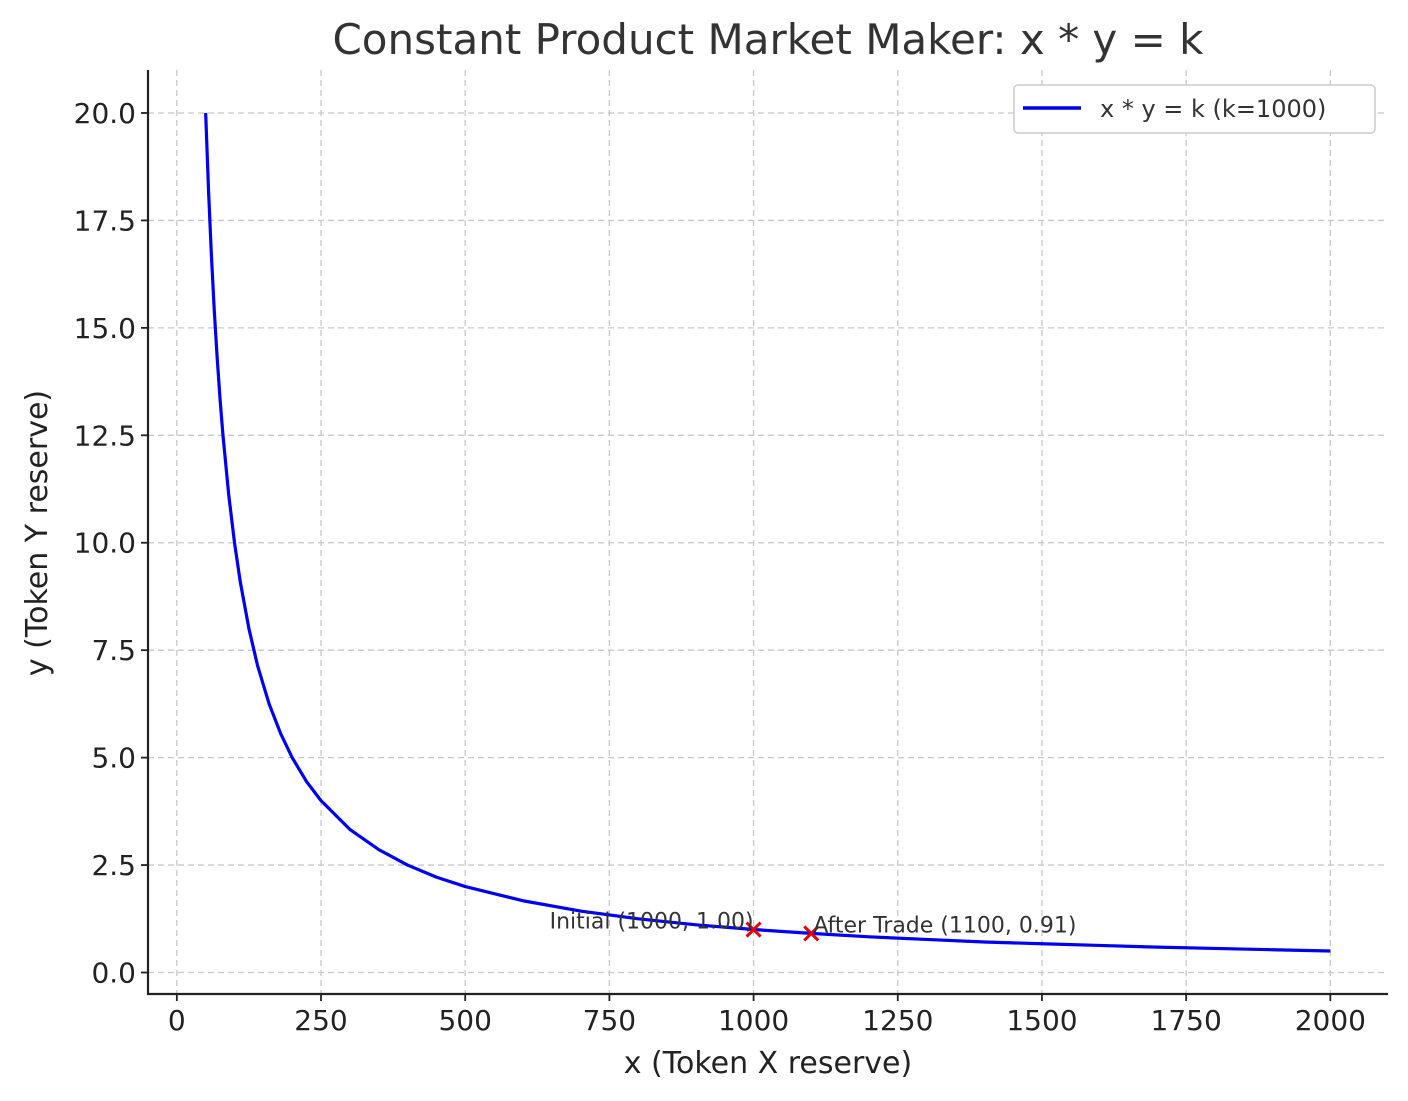 The width and height of the screenshot is (1408, 1101). Describe the element at coordinates (652, 922) in the screenshot. I see `point-annotation: Initial (1000, 1.00)` at that location.